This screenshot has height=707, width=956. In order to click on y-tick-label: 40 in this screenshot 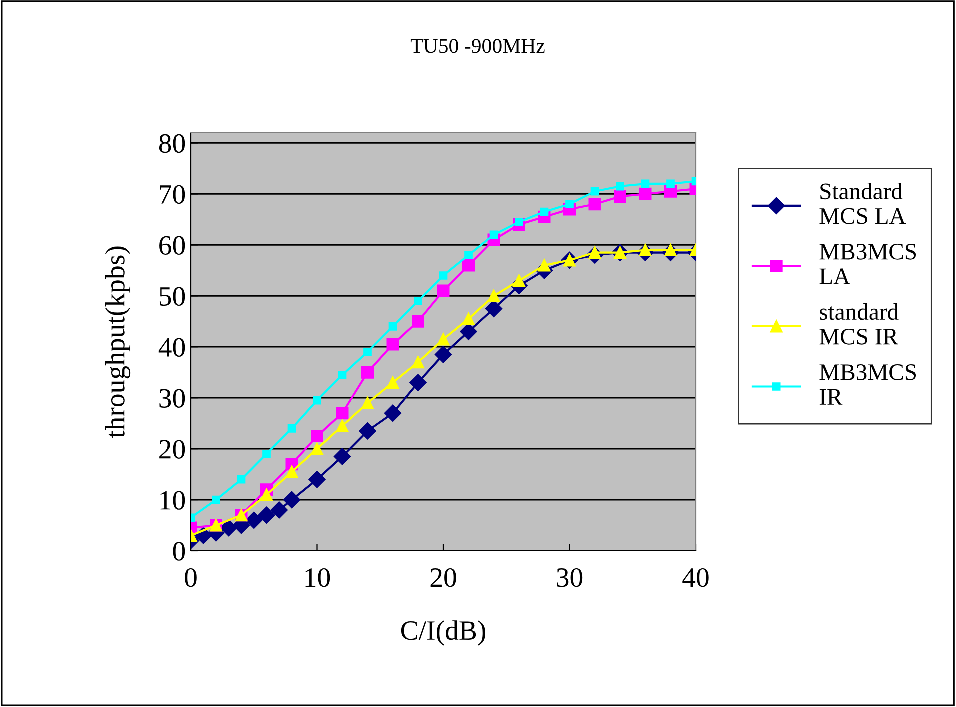, I will do `click(172, 348)`.